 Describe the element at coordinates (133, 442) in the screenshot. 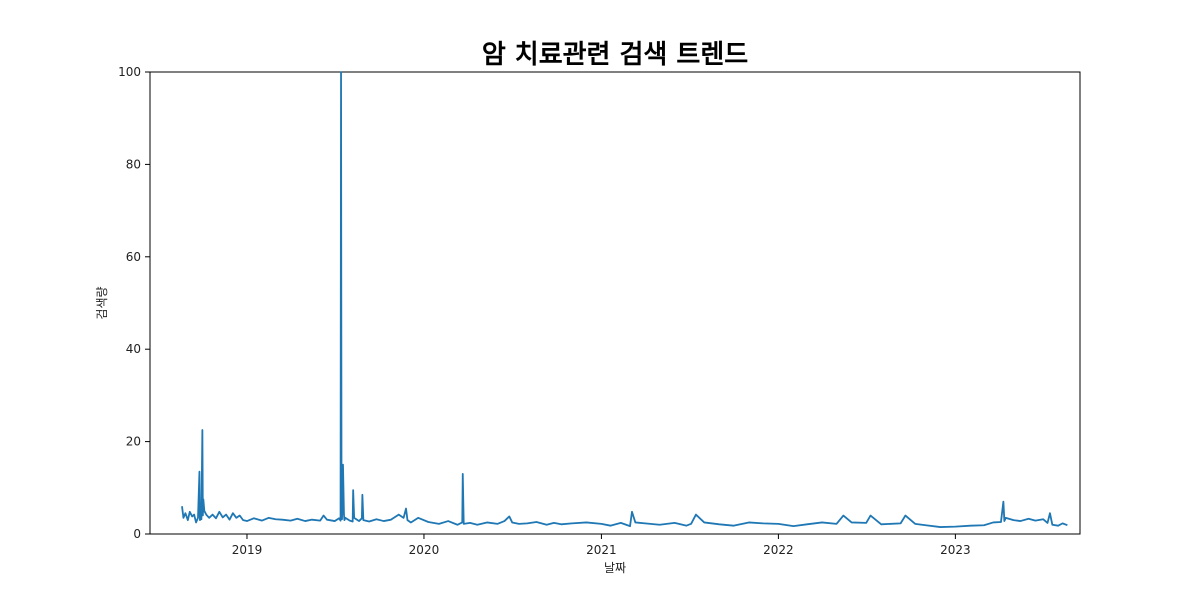

I see `y-tick-label: 20` at that location.